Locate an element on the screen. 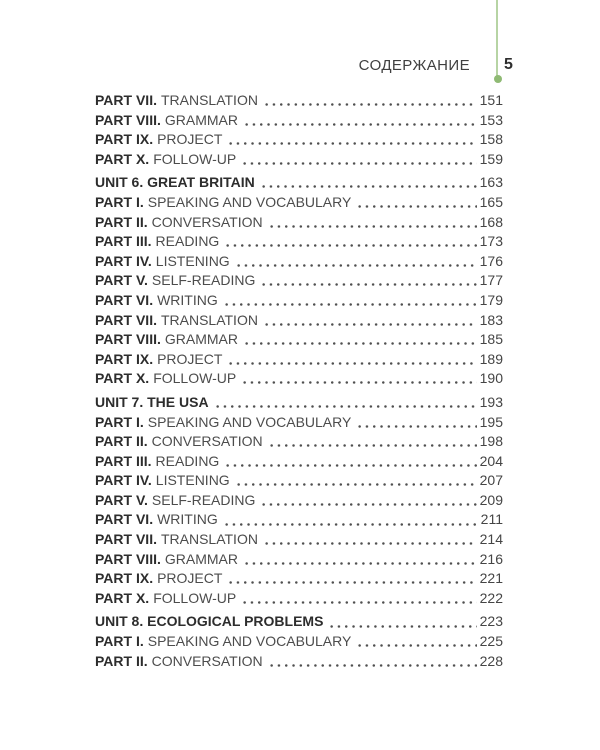 This screenshot has height=750, width=600. toc-entry-row: PART VIII. GRAMMAR 216 is located at coordinates (299, 559).